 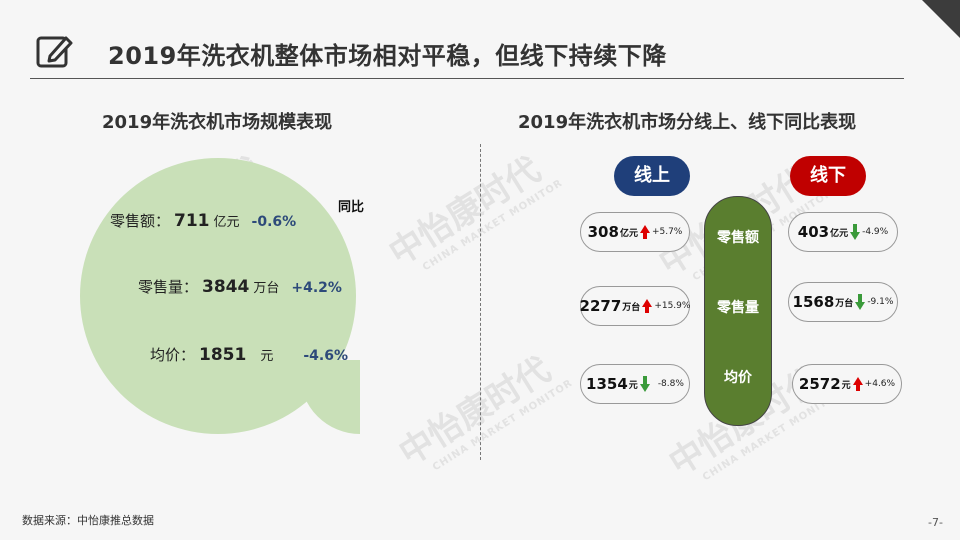 What do you see at coordinates (480, 302) in the screenshot?
I see `section-divider` at bounding box center [480, 302].